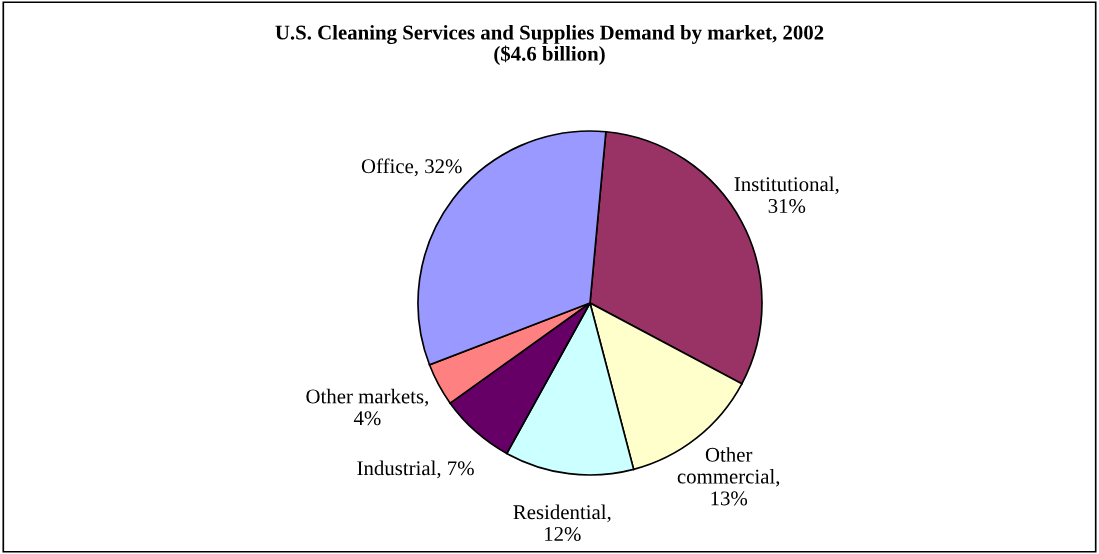 The image size is (1099, 554). What do you see at coordinates (415, 469) in the screenshot?
I see `slice-label: Industrial, 7%` at bounding box center [415, 469].